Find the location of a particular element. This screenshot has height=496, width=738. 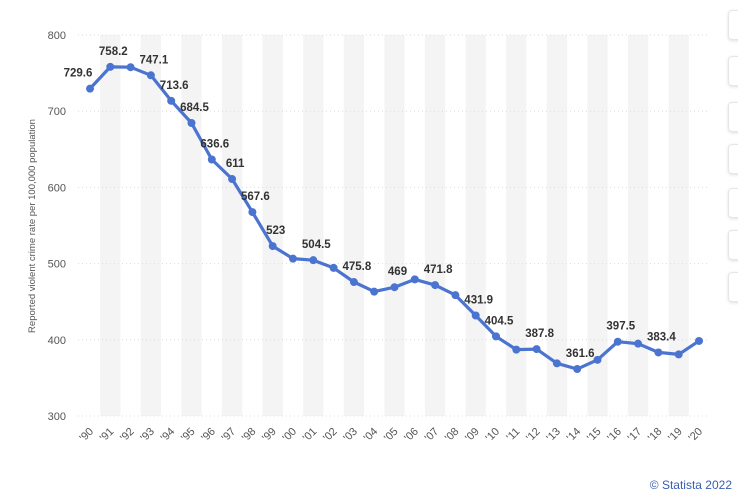

data-label: 504.5 is located at coordinates (316, 245).